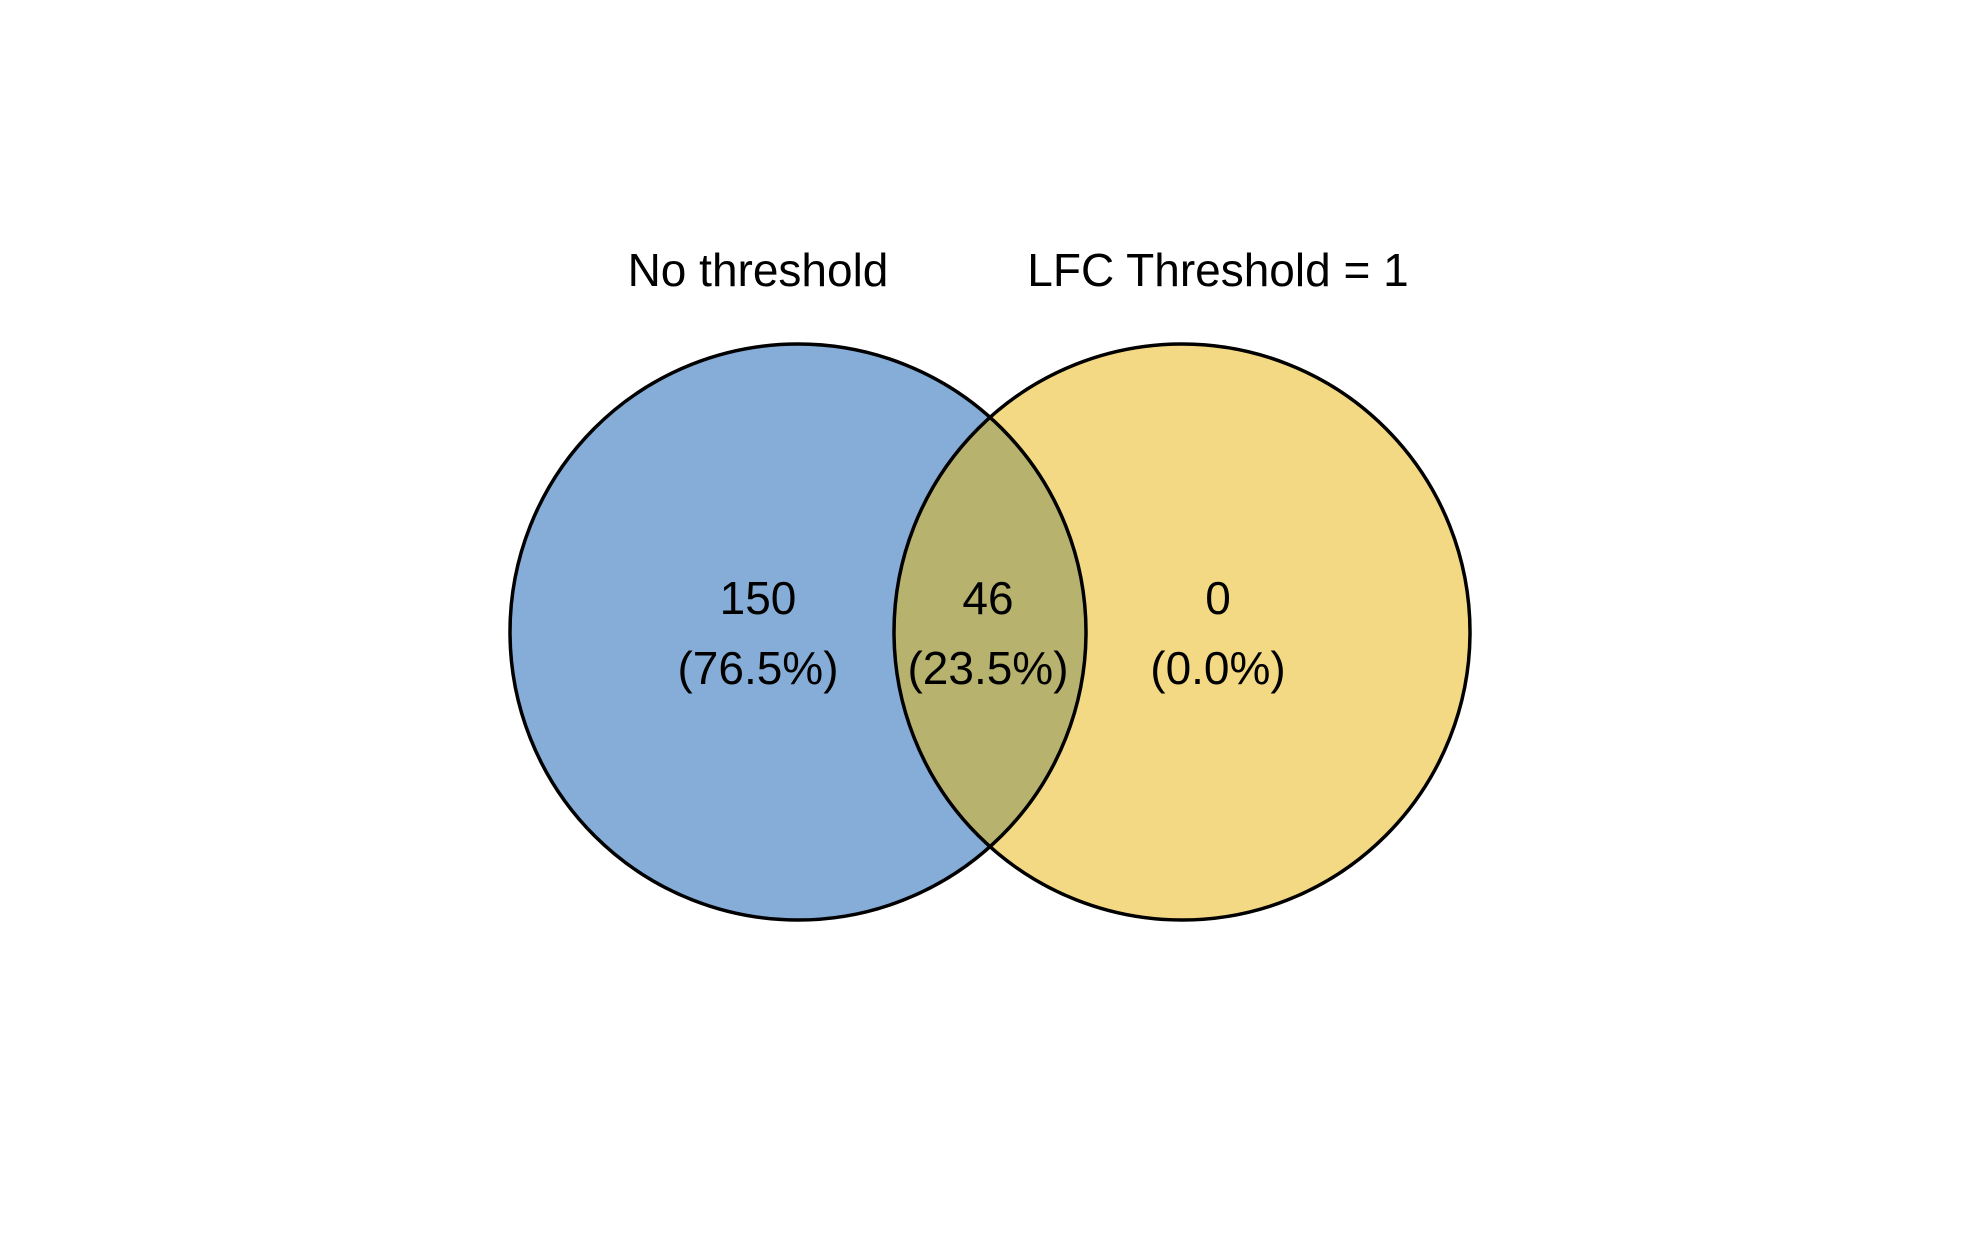  What do you see at coordinates (1217, 270) in the screenshot?
I see `set-label-lfc-threshold: LFC Threshold = 1` at bounding box center [1217, 270].